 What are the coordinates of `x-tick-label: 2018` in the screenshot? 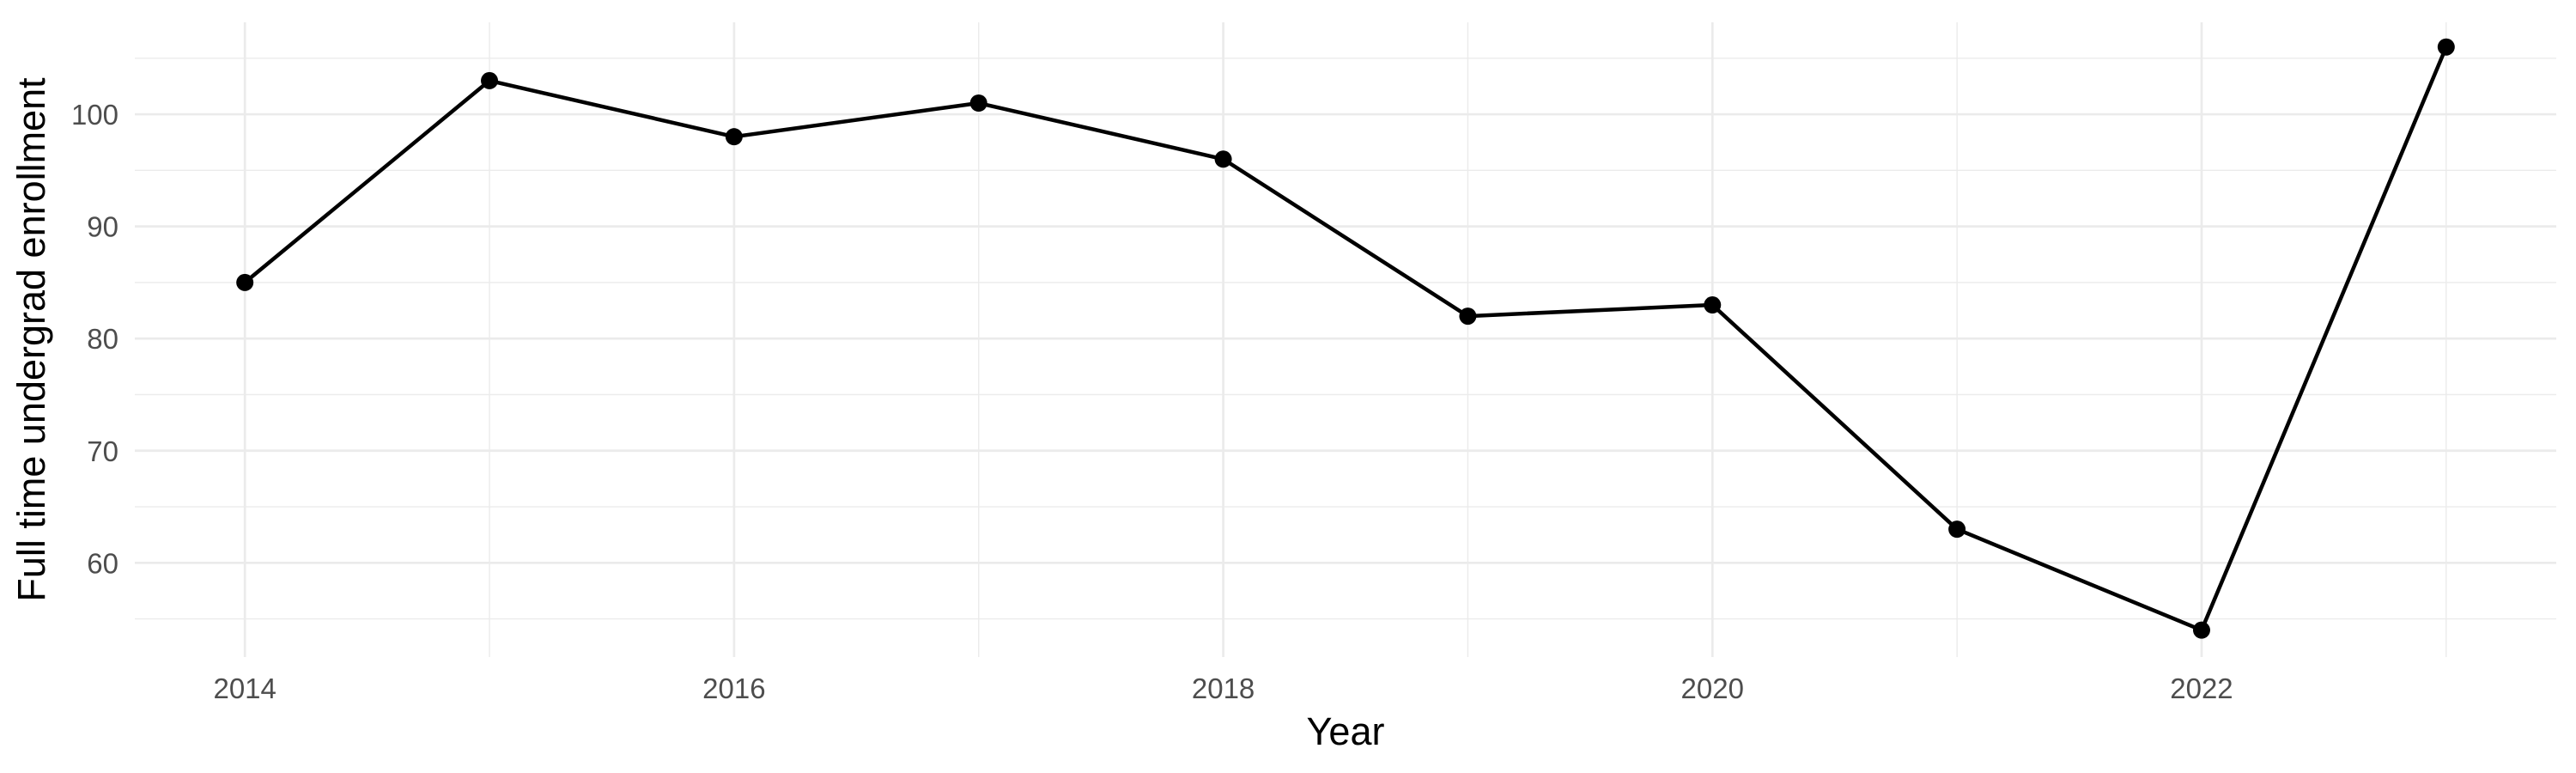 It's located at (1224, 688).